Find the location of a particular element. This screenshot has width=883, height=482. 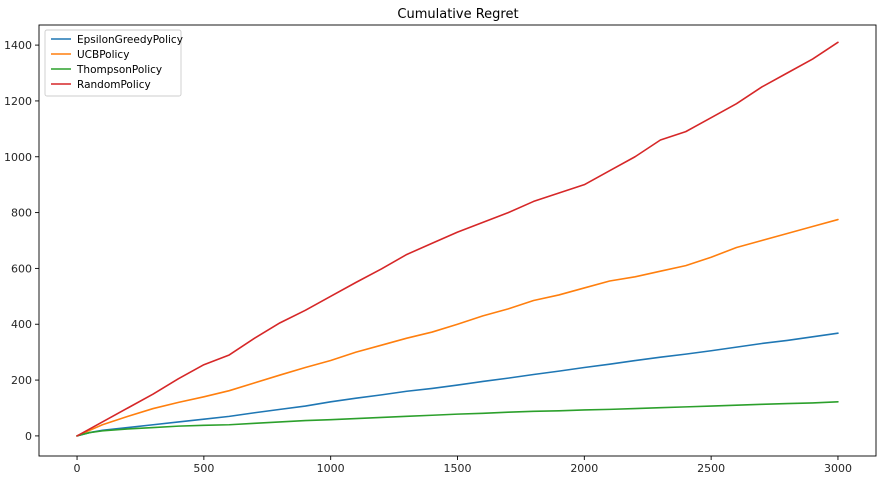

y-tick-label: 200 is located at coordinates (21, 380).